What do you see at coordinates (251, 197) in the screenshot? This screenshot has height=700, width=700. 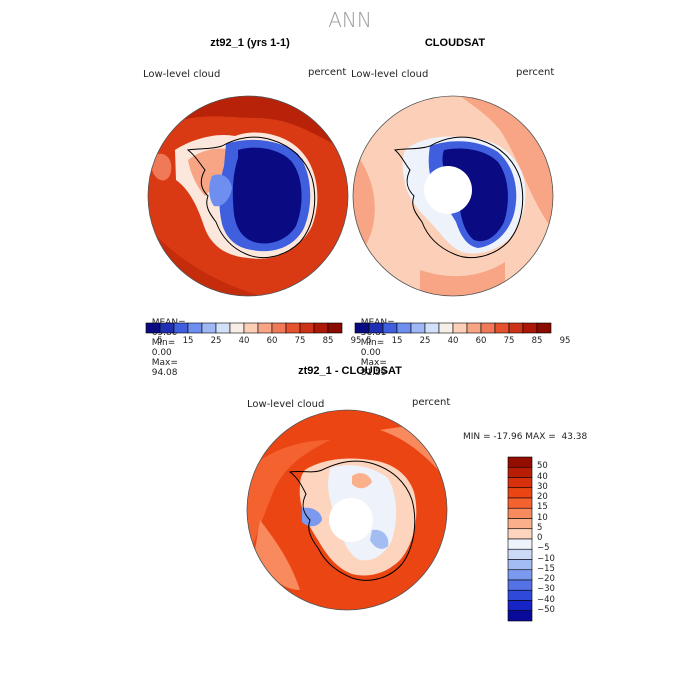 I see `coastline-model` at bounding box center [251, 197].